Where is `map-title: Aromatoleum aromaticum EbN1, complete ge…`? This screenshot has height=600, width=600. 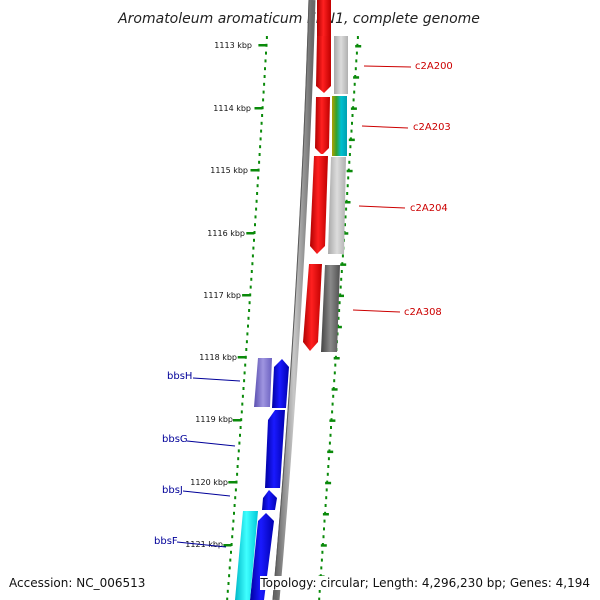 map-title: Aromatoleum aromaticum EbN1, complete ge… is located at coordinates (298, 19).